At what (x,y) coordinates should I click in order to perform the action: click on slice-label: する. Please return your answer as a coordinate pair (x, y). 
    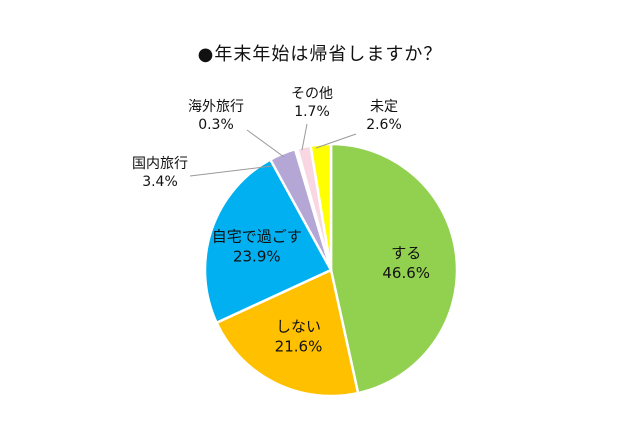
    Looking at the image, I should click on (406, 253).